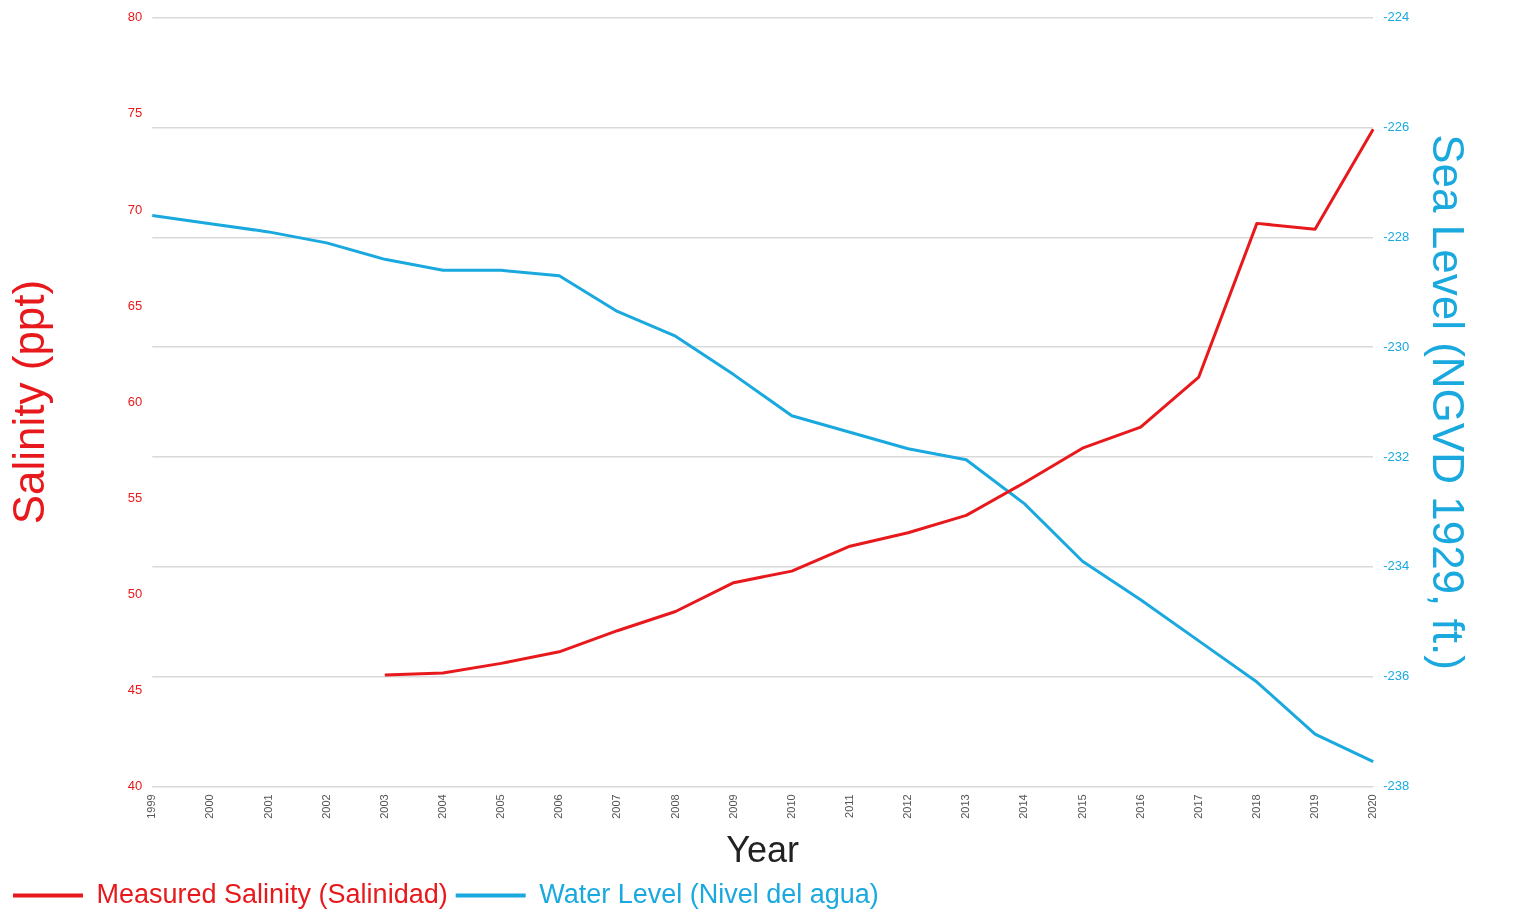 The width and height of the screenshot is (1527, 919). What do you see at coordinates (1314, 806) in the screenshot?
I see `x-tick-label: 2019` at bounding box center [1314, 806].